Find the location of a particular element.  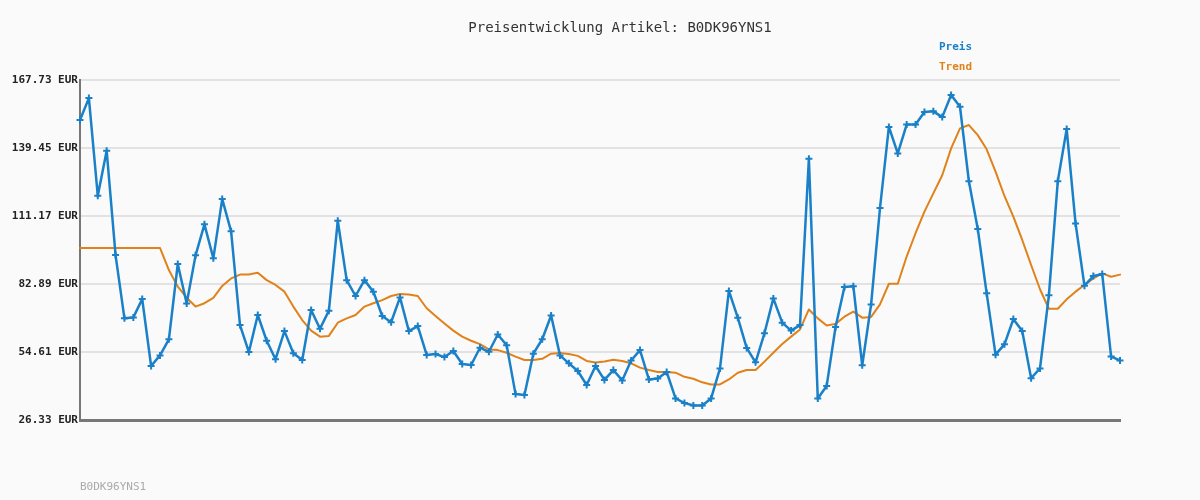

chart-title: Preisentwicklung Artikel: B0DK96YNS1 is located at coordinates (620, 26).